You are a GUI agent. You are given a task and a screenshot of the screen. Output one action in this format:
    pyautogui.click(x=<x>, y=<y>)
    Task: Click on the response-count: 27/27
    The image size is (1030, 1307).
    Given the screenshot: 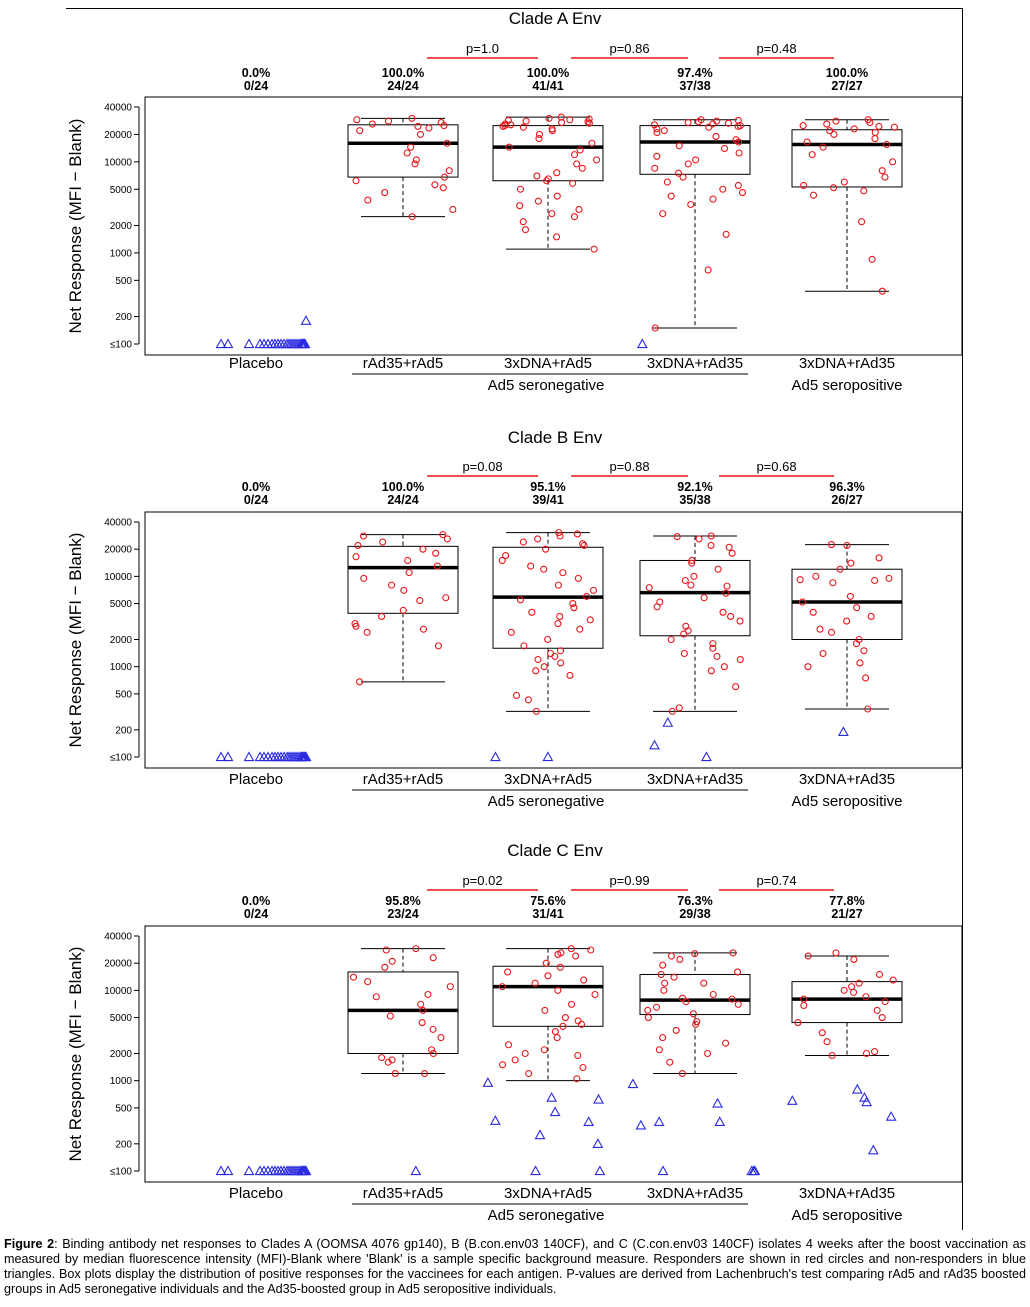 What is the action you would take?
    pyautogui.click(x=846, y=86)
    